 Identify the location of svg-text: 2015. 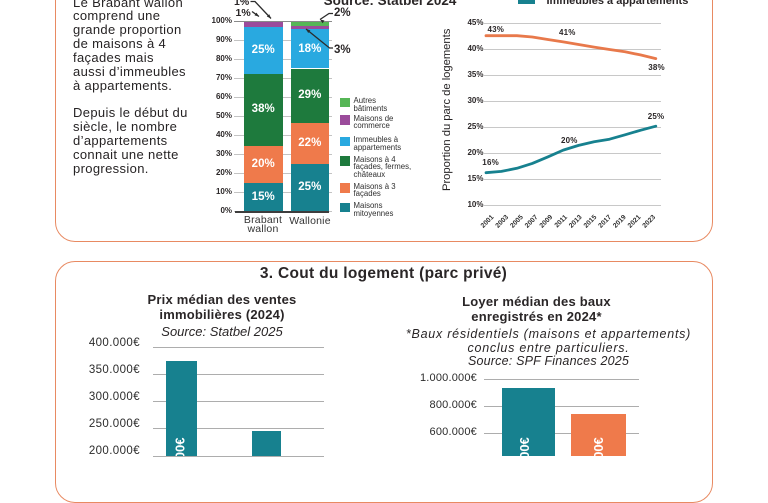
(591, 222).